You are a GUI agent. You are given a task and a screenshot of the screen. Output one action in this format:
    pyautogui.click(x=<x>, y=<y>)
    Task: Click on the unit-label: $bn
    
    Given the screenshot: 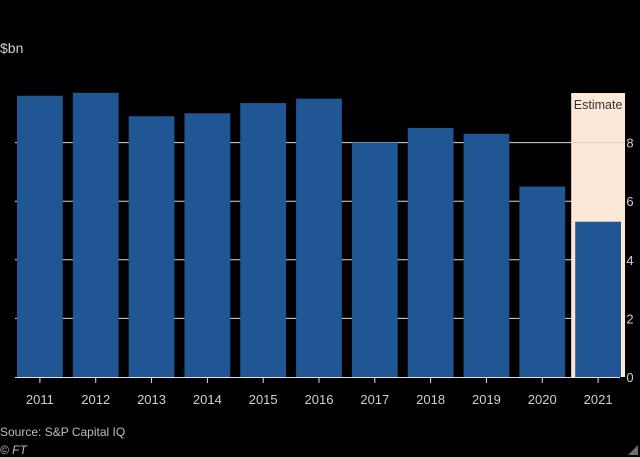 What is the action you would take?
    pyautogui.click(x=12, y=48)
    